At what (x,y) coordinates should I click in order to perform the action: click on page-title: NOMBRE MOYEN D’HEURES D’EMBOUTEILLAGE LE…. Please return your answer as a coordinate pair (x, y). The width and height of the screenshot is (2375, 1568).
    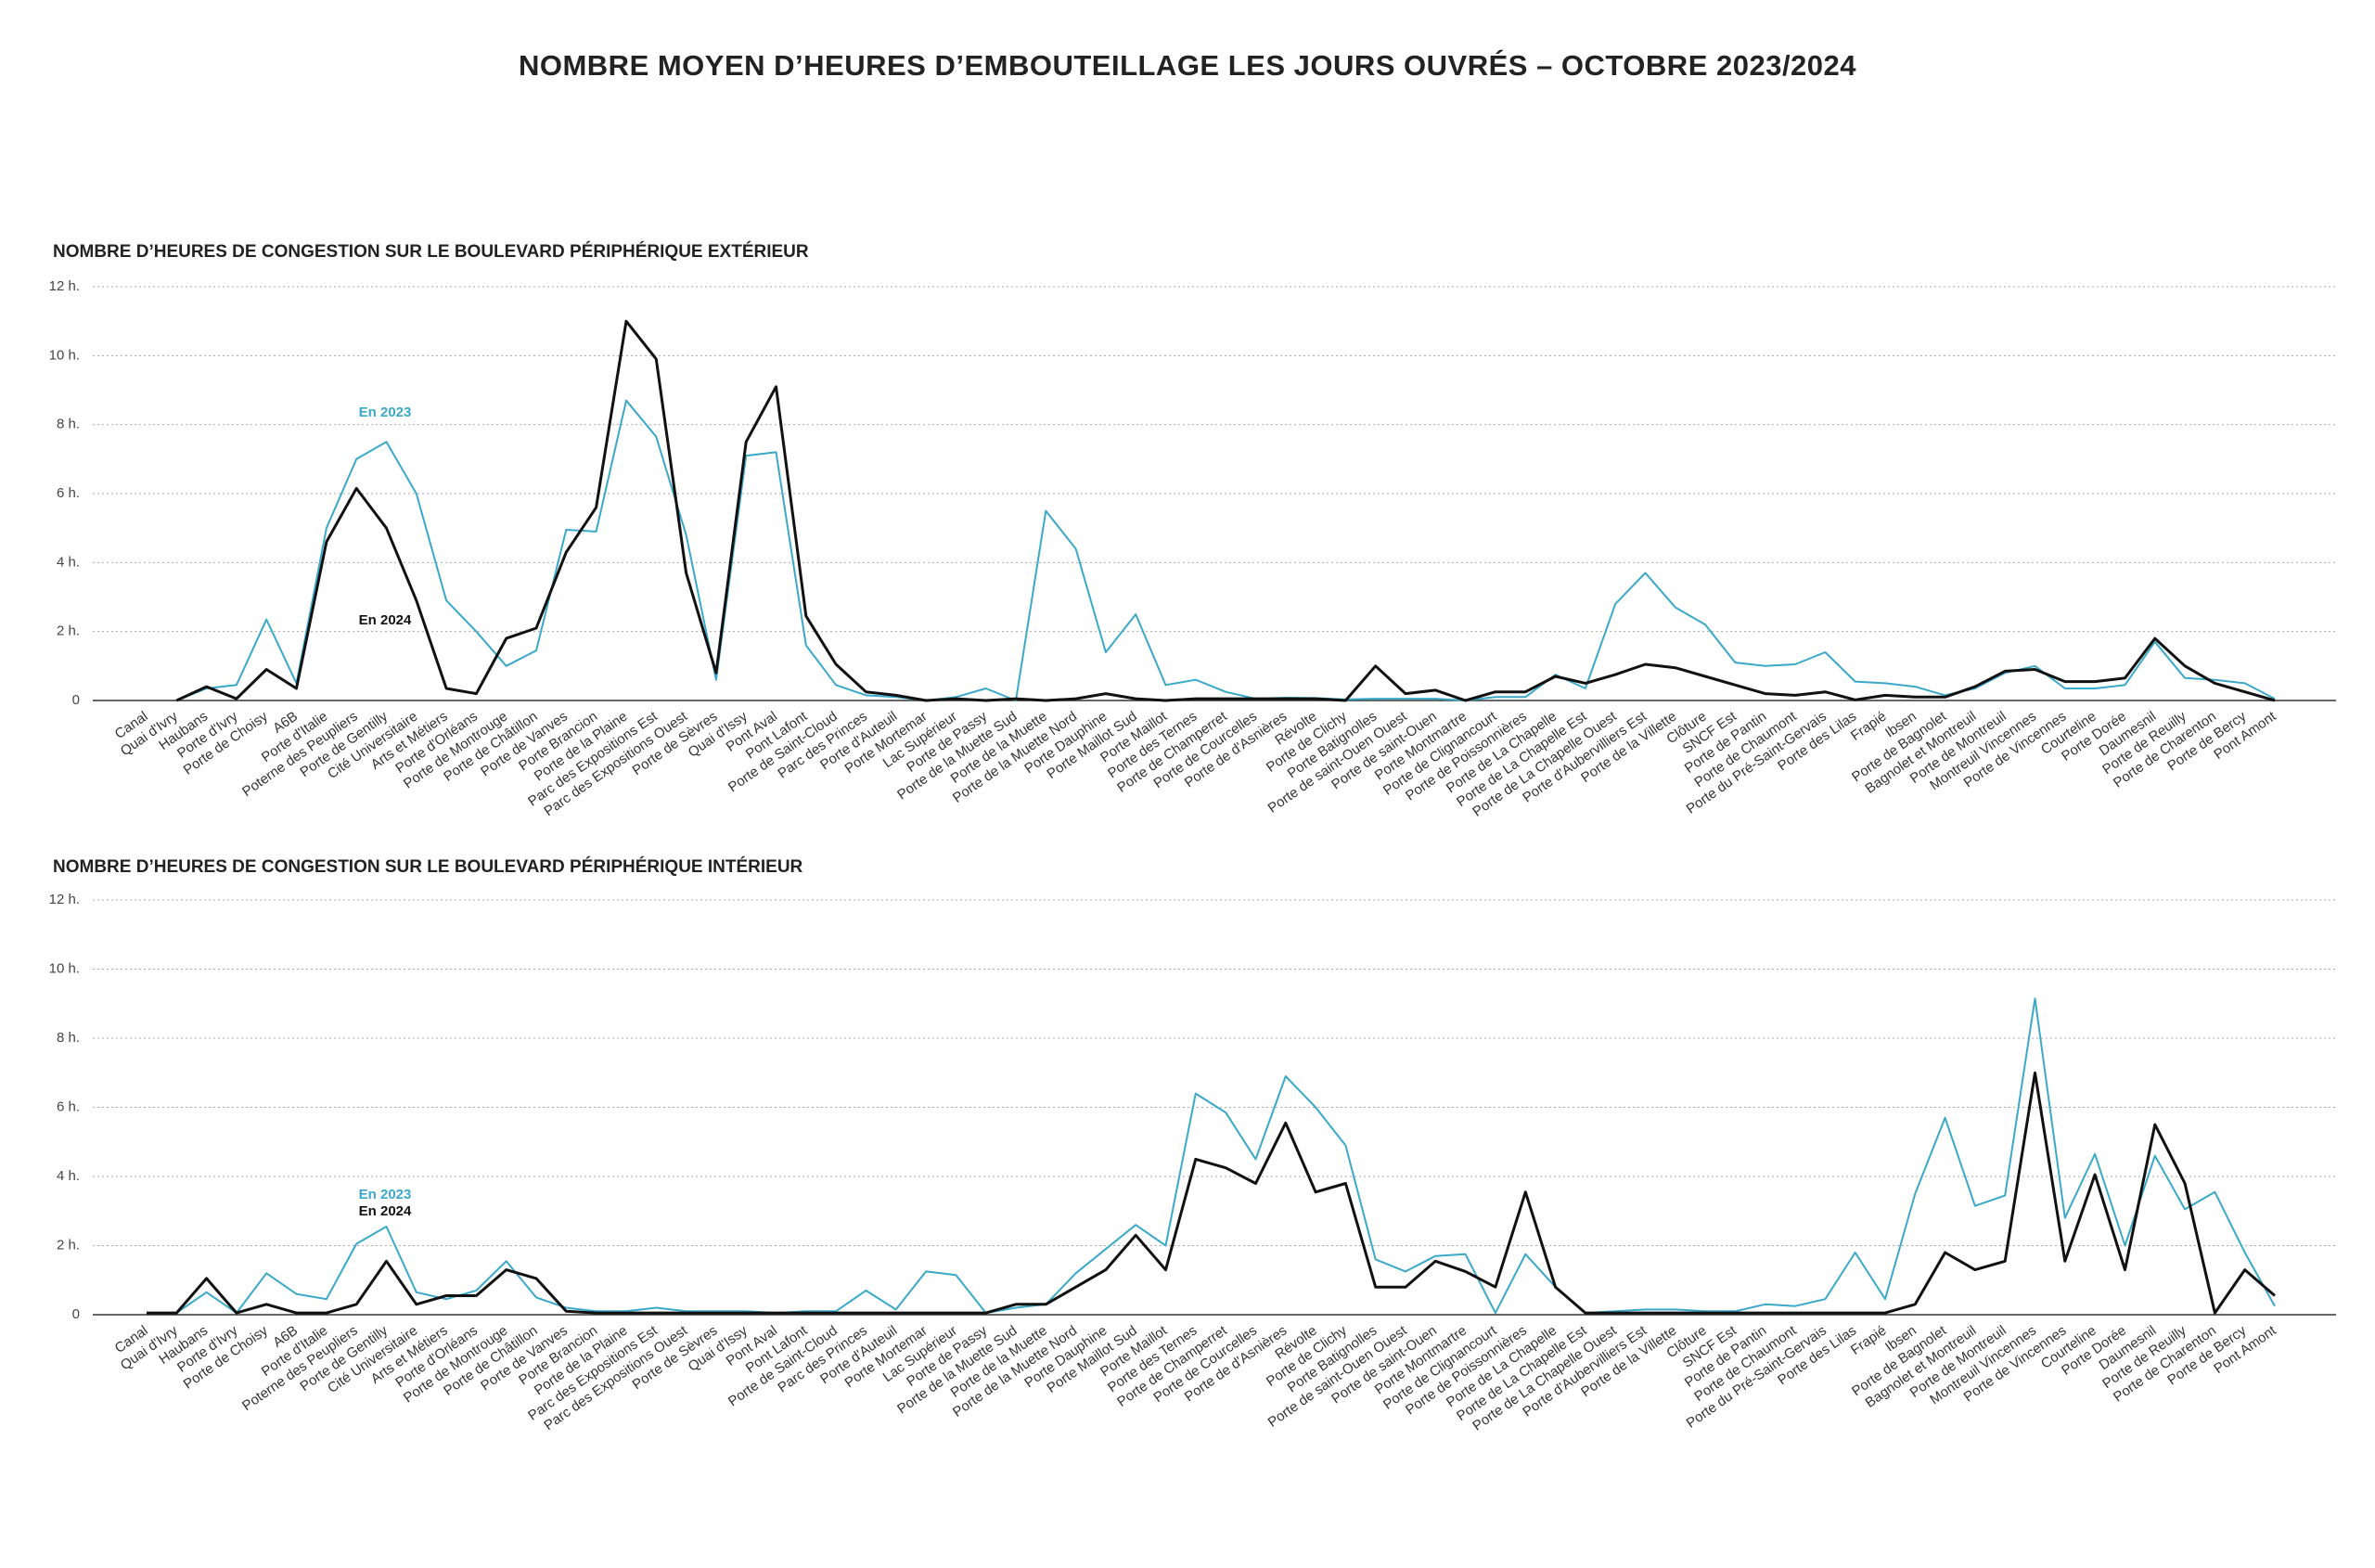
    Looking at the image, I should click on (1187, 65).